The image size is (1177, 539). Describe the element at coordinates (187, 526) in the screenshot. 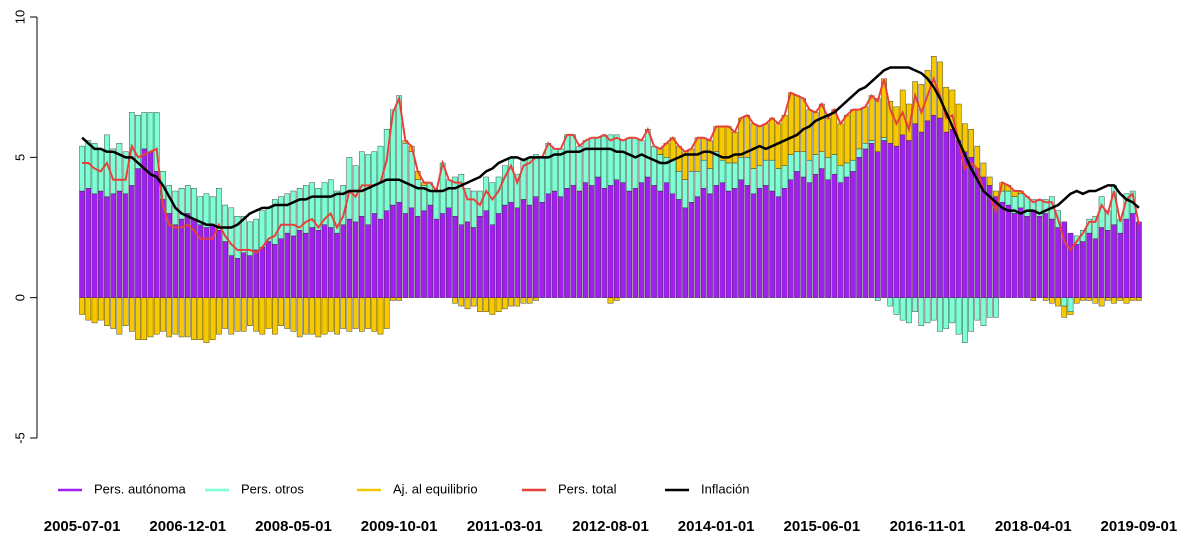

I see `x-tick-label: 2006-12-01` at that location.